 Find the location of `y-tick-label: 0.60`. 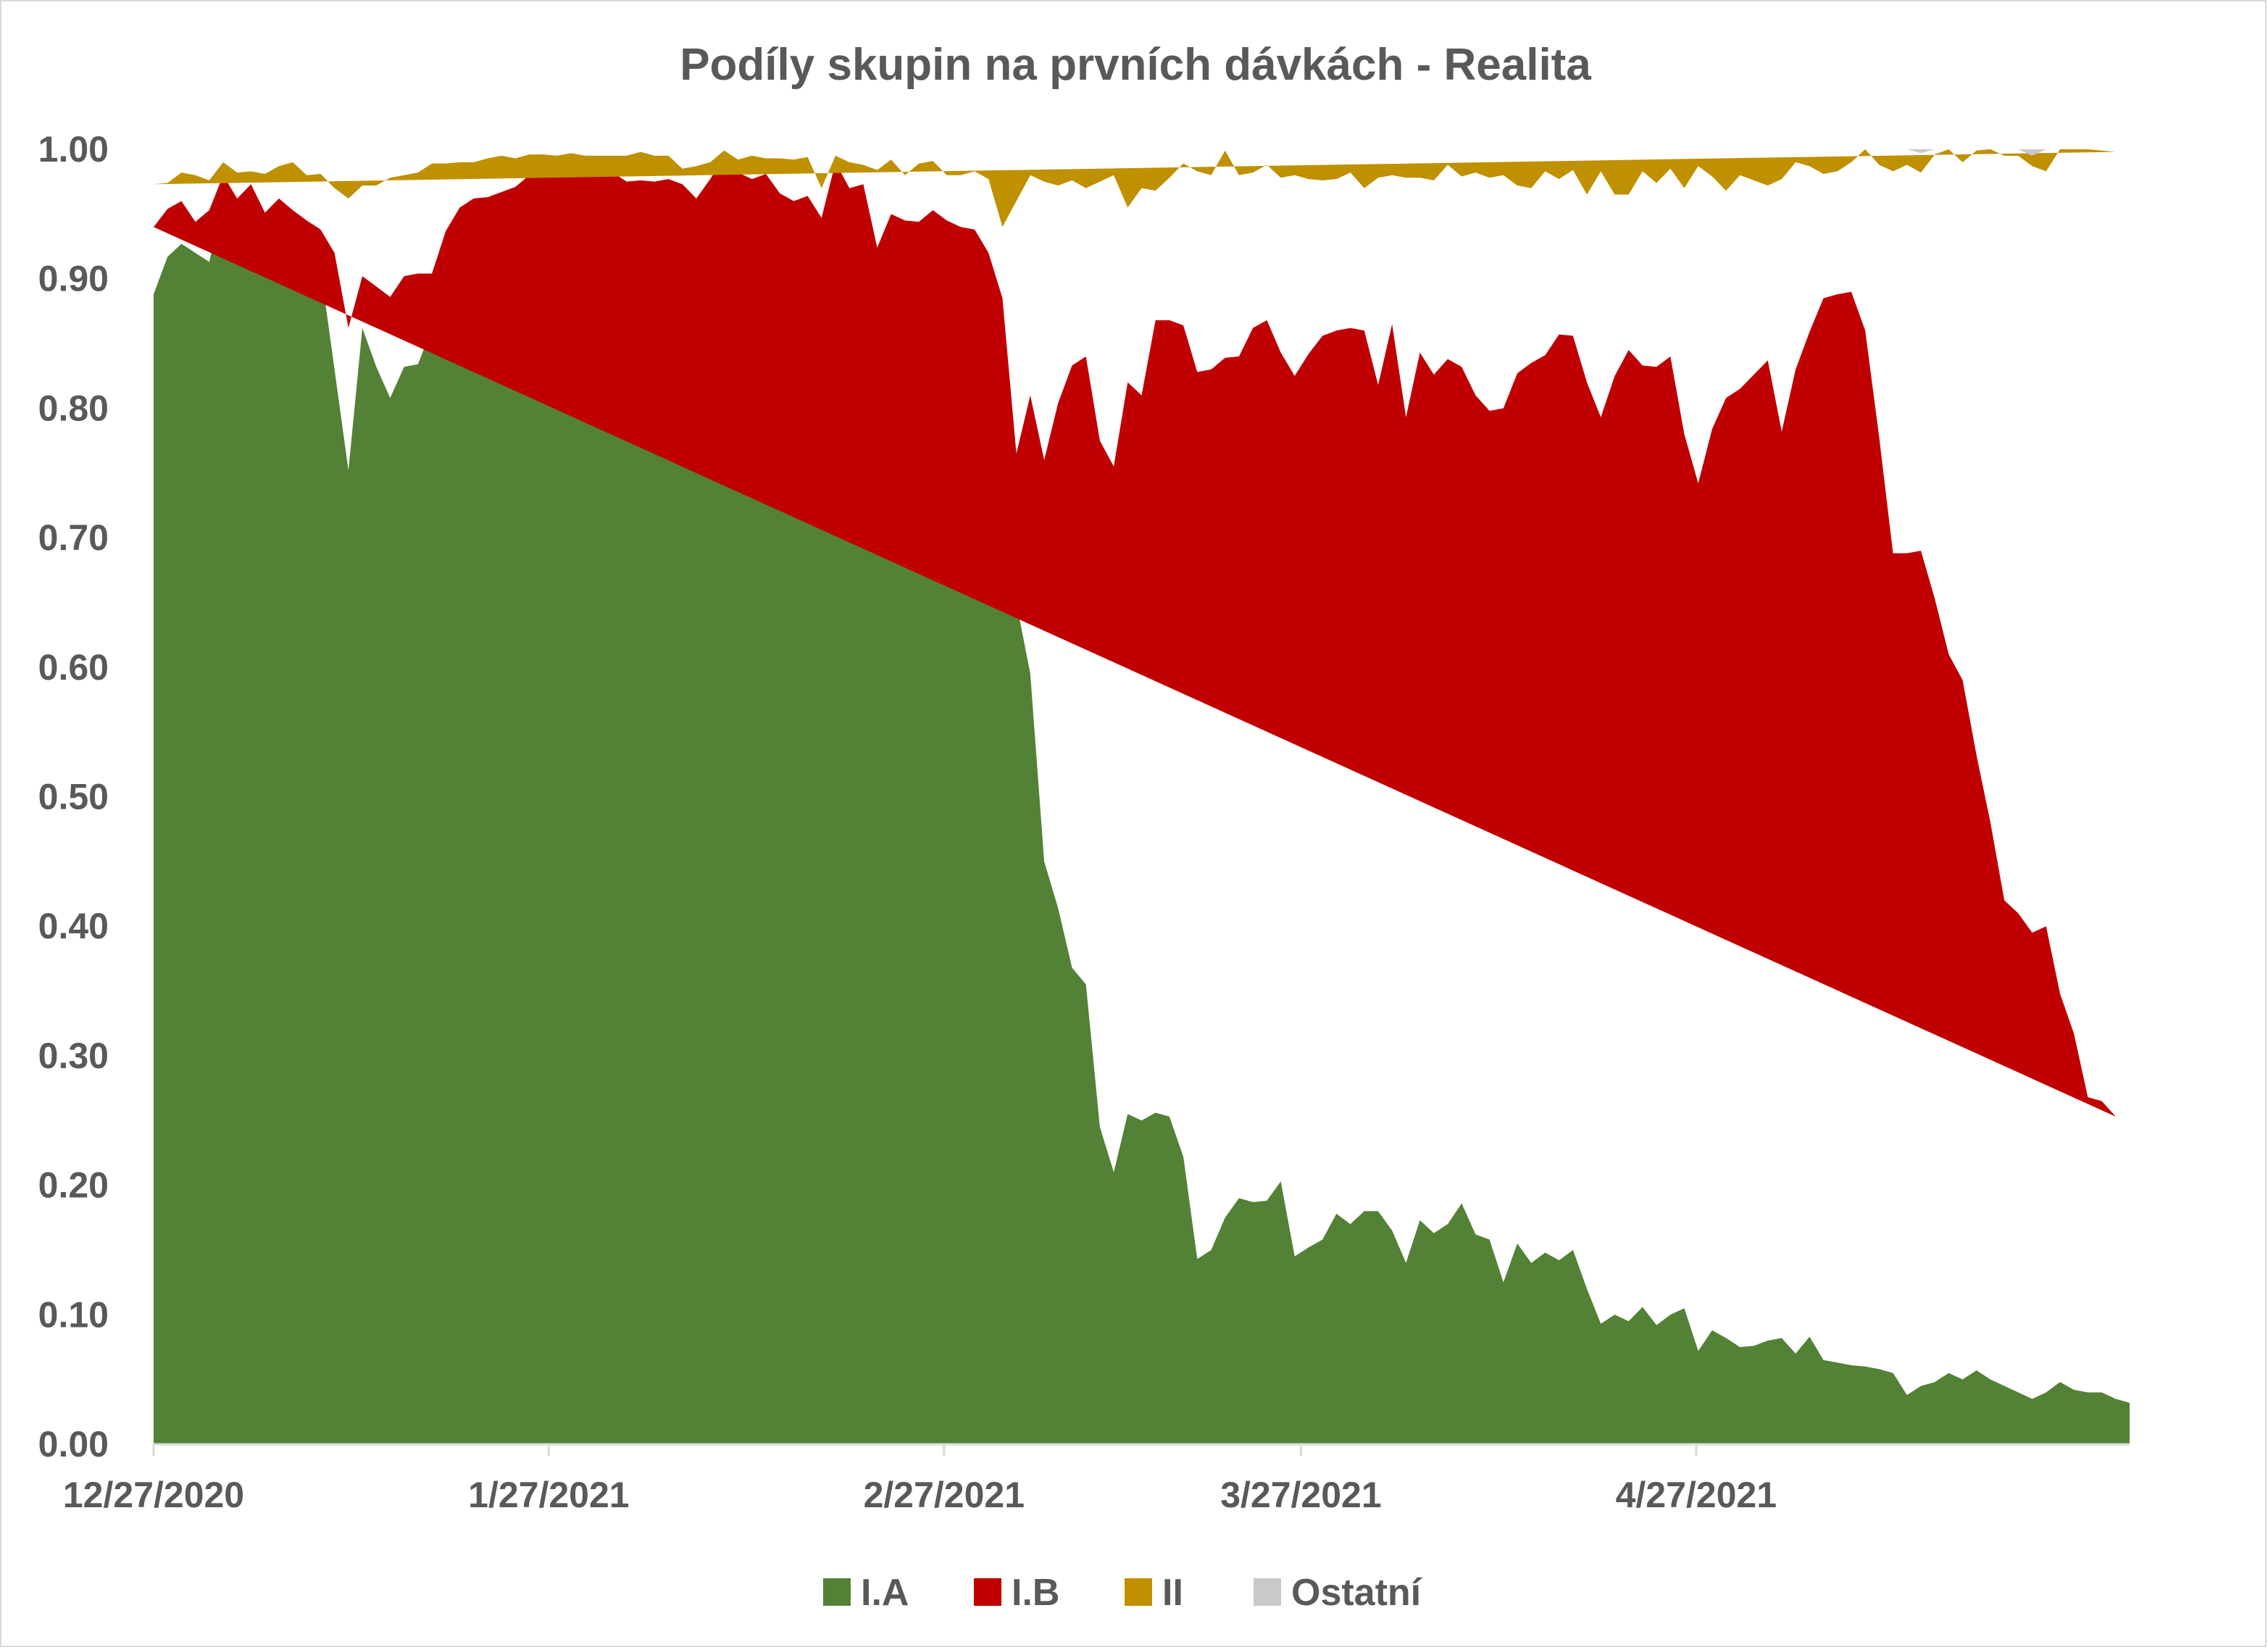

y-tick-label: 0.60 is located at coordinates (74, 667).